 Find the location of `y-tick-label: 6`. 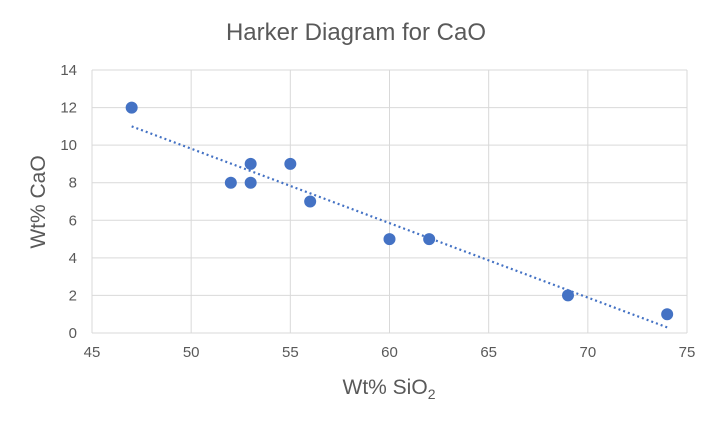

y-tick-label: 6 is located at coordinates (73, 220).